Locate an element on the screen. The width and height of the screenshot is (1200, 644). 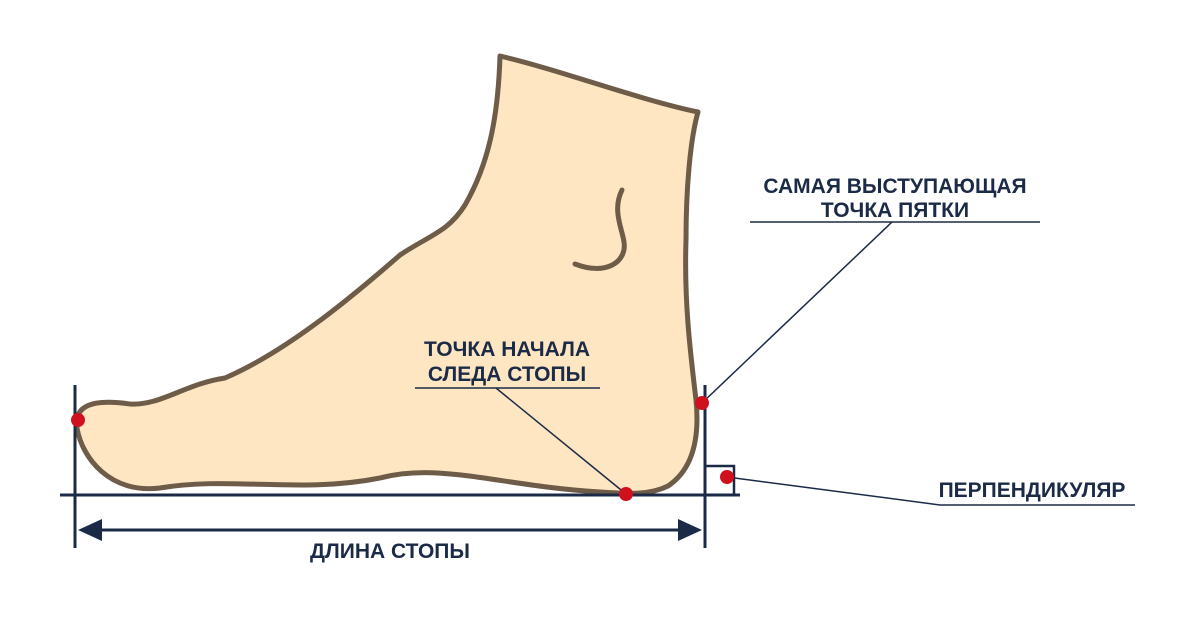
toe-point is located at coordinates (78, 420).